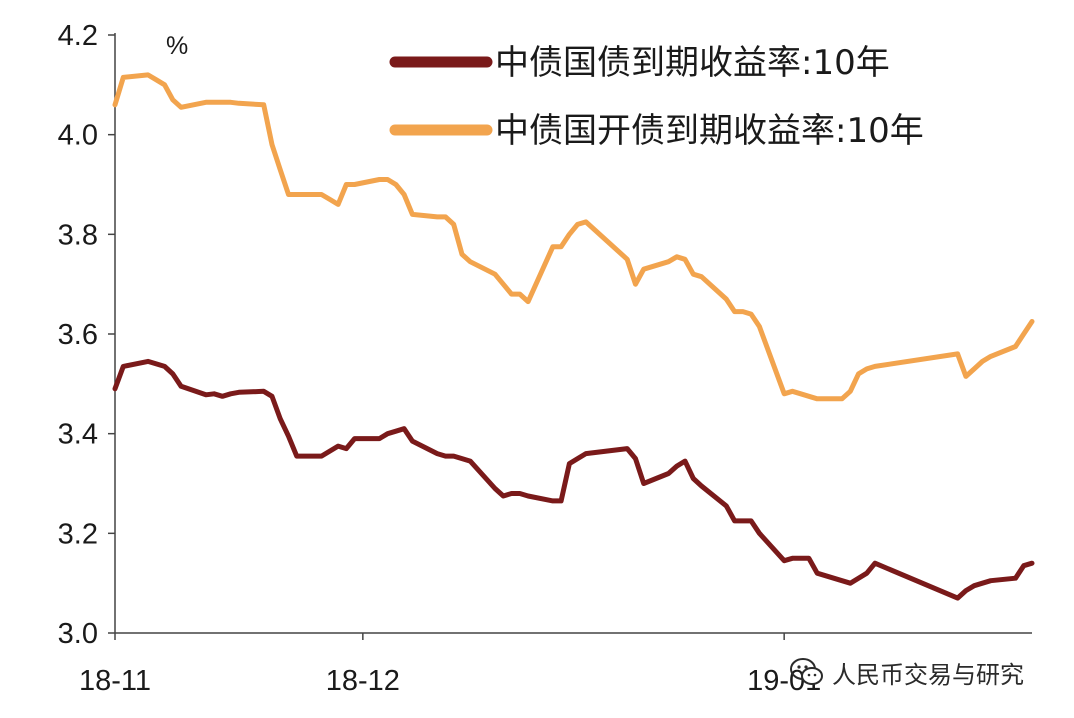  I want to click on y-tick-label: 4.2, so click(78, 36).